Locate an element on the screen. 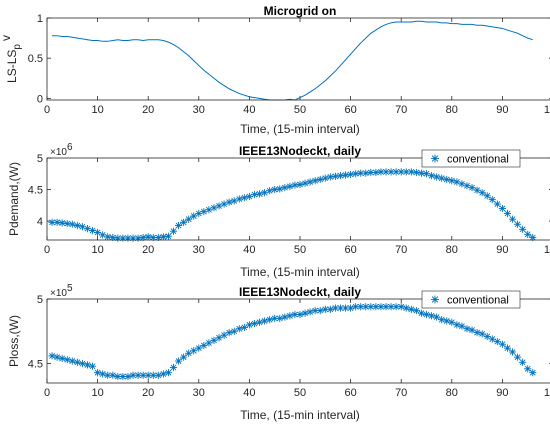  panel-2-legend: conventional is located at coordinates (471, 158).